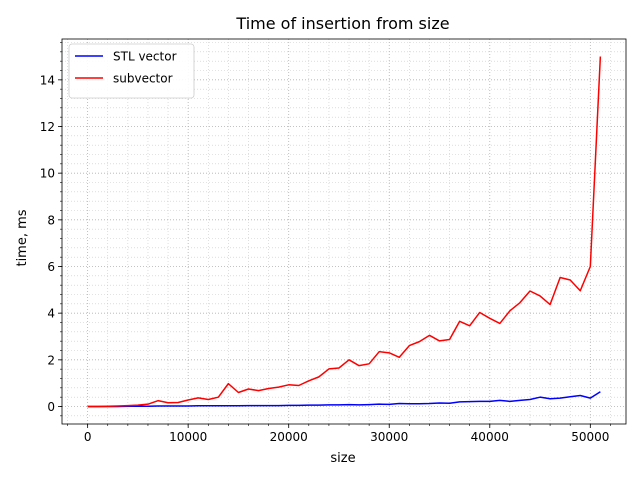 Image resolution: width=640 pixels, height=480 pixels. What do you see at coordinates (590, 437) in the screenshot?
I see `x-tick-label: 50000` at bounding box center [590, 437].